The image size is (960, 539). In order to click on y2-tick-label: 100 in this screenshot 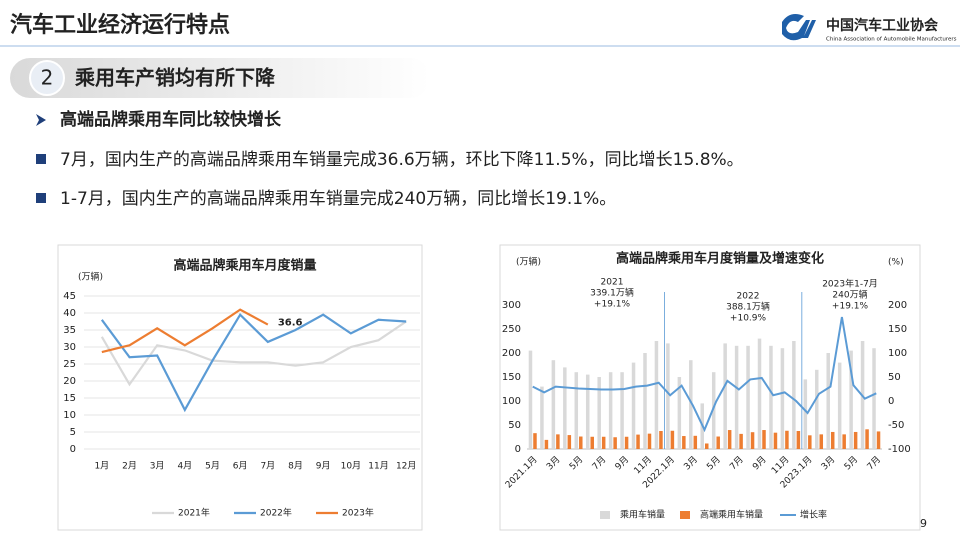, I will do `click(897, 353)`.